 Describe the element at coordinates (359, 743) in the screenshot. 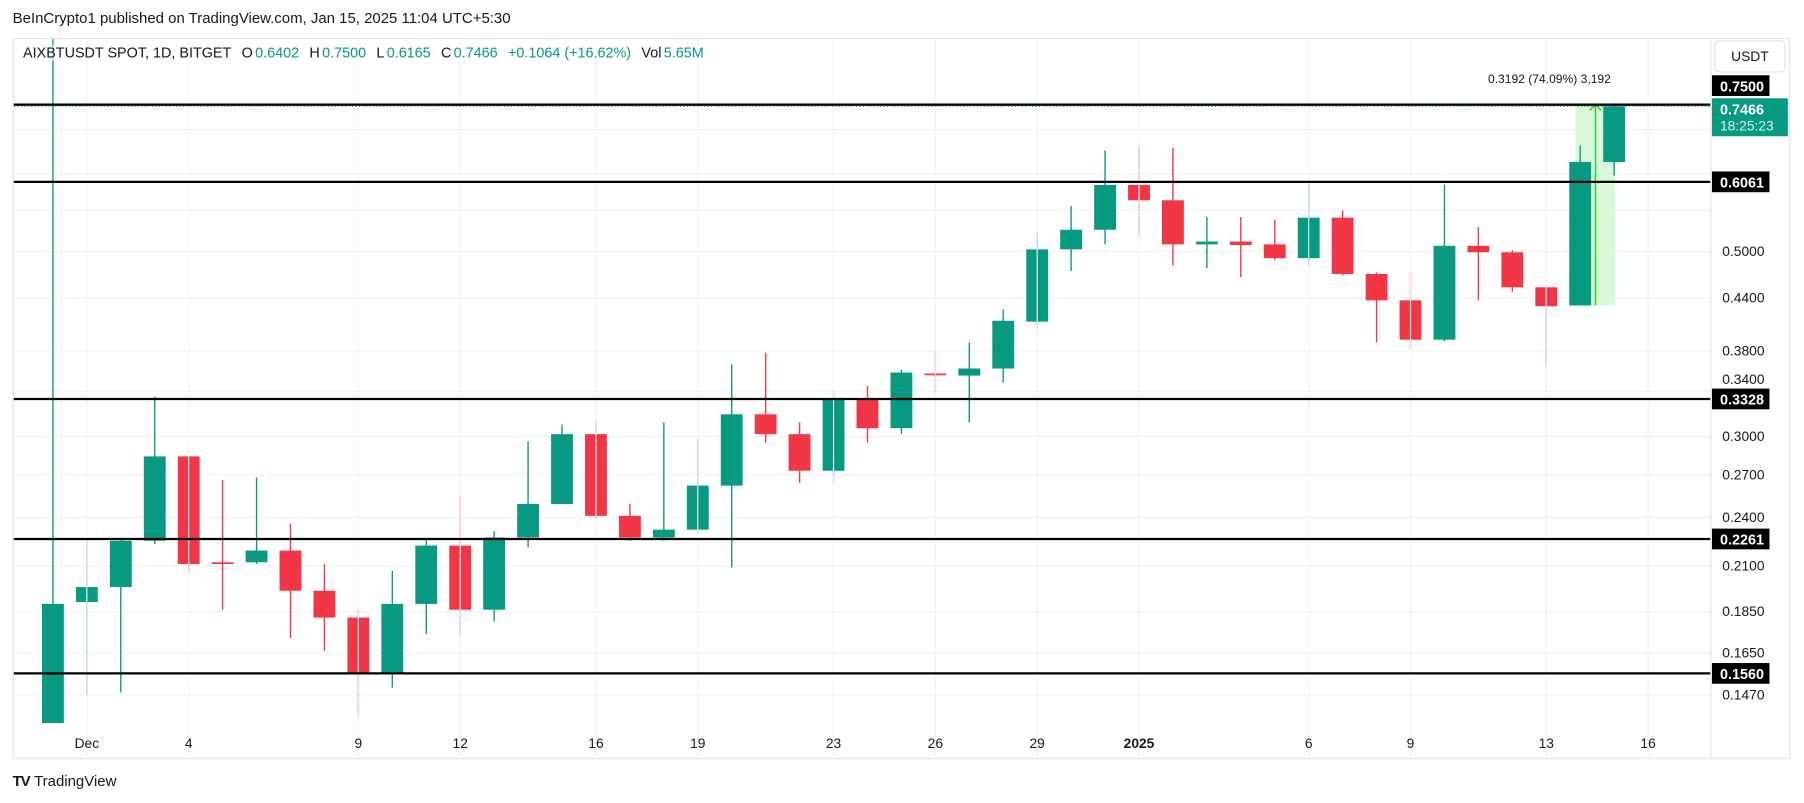

I see `x-tick-label: 9` at that location.